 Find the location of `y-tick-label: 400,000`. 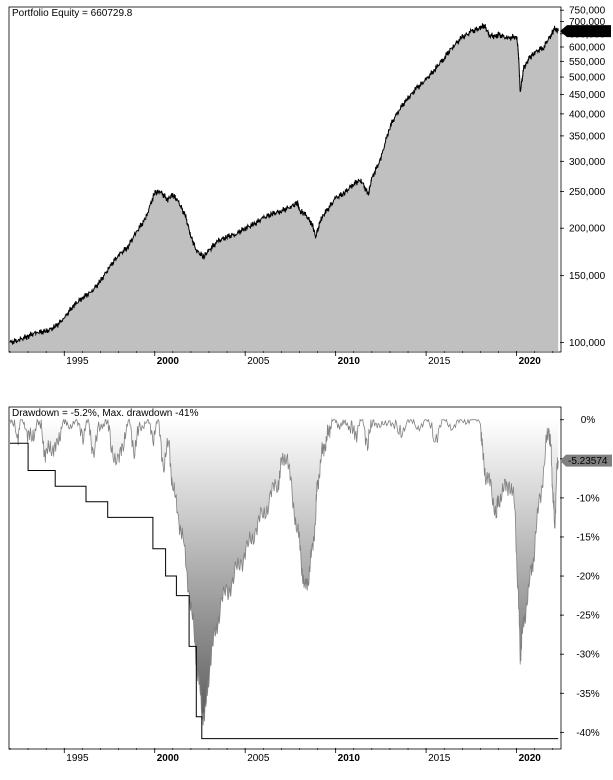

y-tick-label: 400,000 is located at coordinates (587, 114).